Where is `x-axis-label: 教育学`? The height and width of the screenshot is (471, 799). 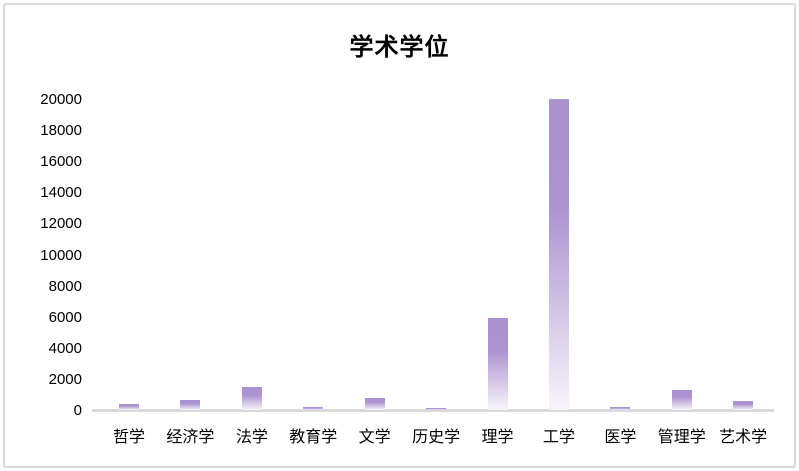 x-axis-label: 教育学 is located at coordinates (313, 437).